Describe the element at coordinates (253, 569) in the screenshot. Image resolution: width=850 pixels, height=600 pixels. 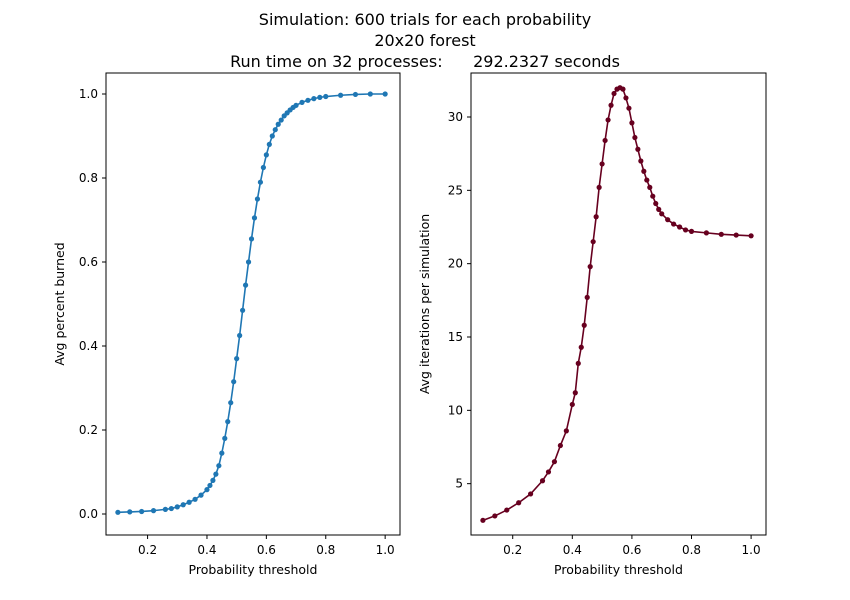
I see `left-x-axis-label: Probability threshold` at that location.